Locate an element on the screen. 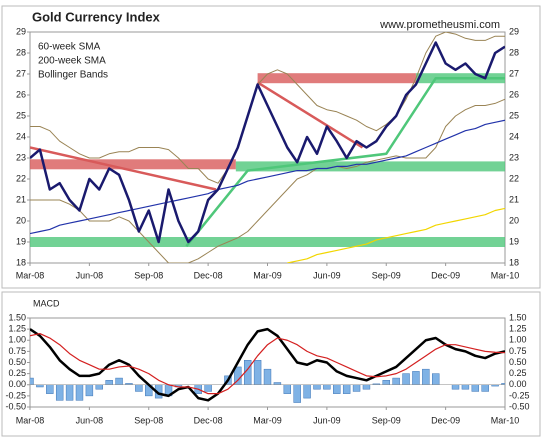  y2-tick-label: 19 is located at coordinates (514, 241).